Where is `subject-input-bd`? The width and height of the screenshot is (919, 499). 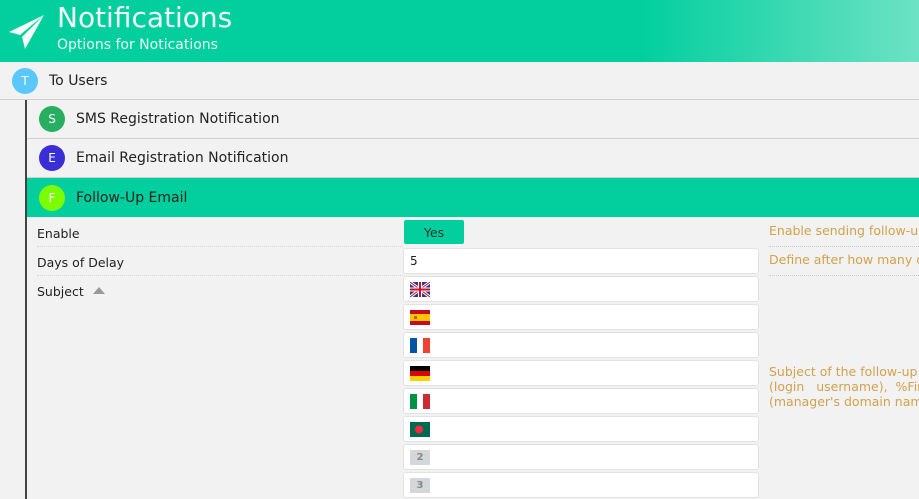
subject-input-bd is located at coordinates (581, 429).